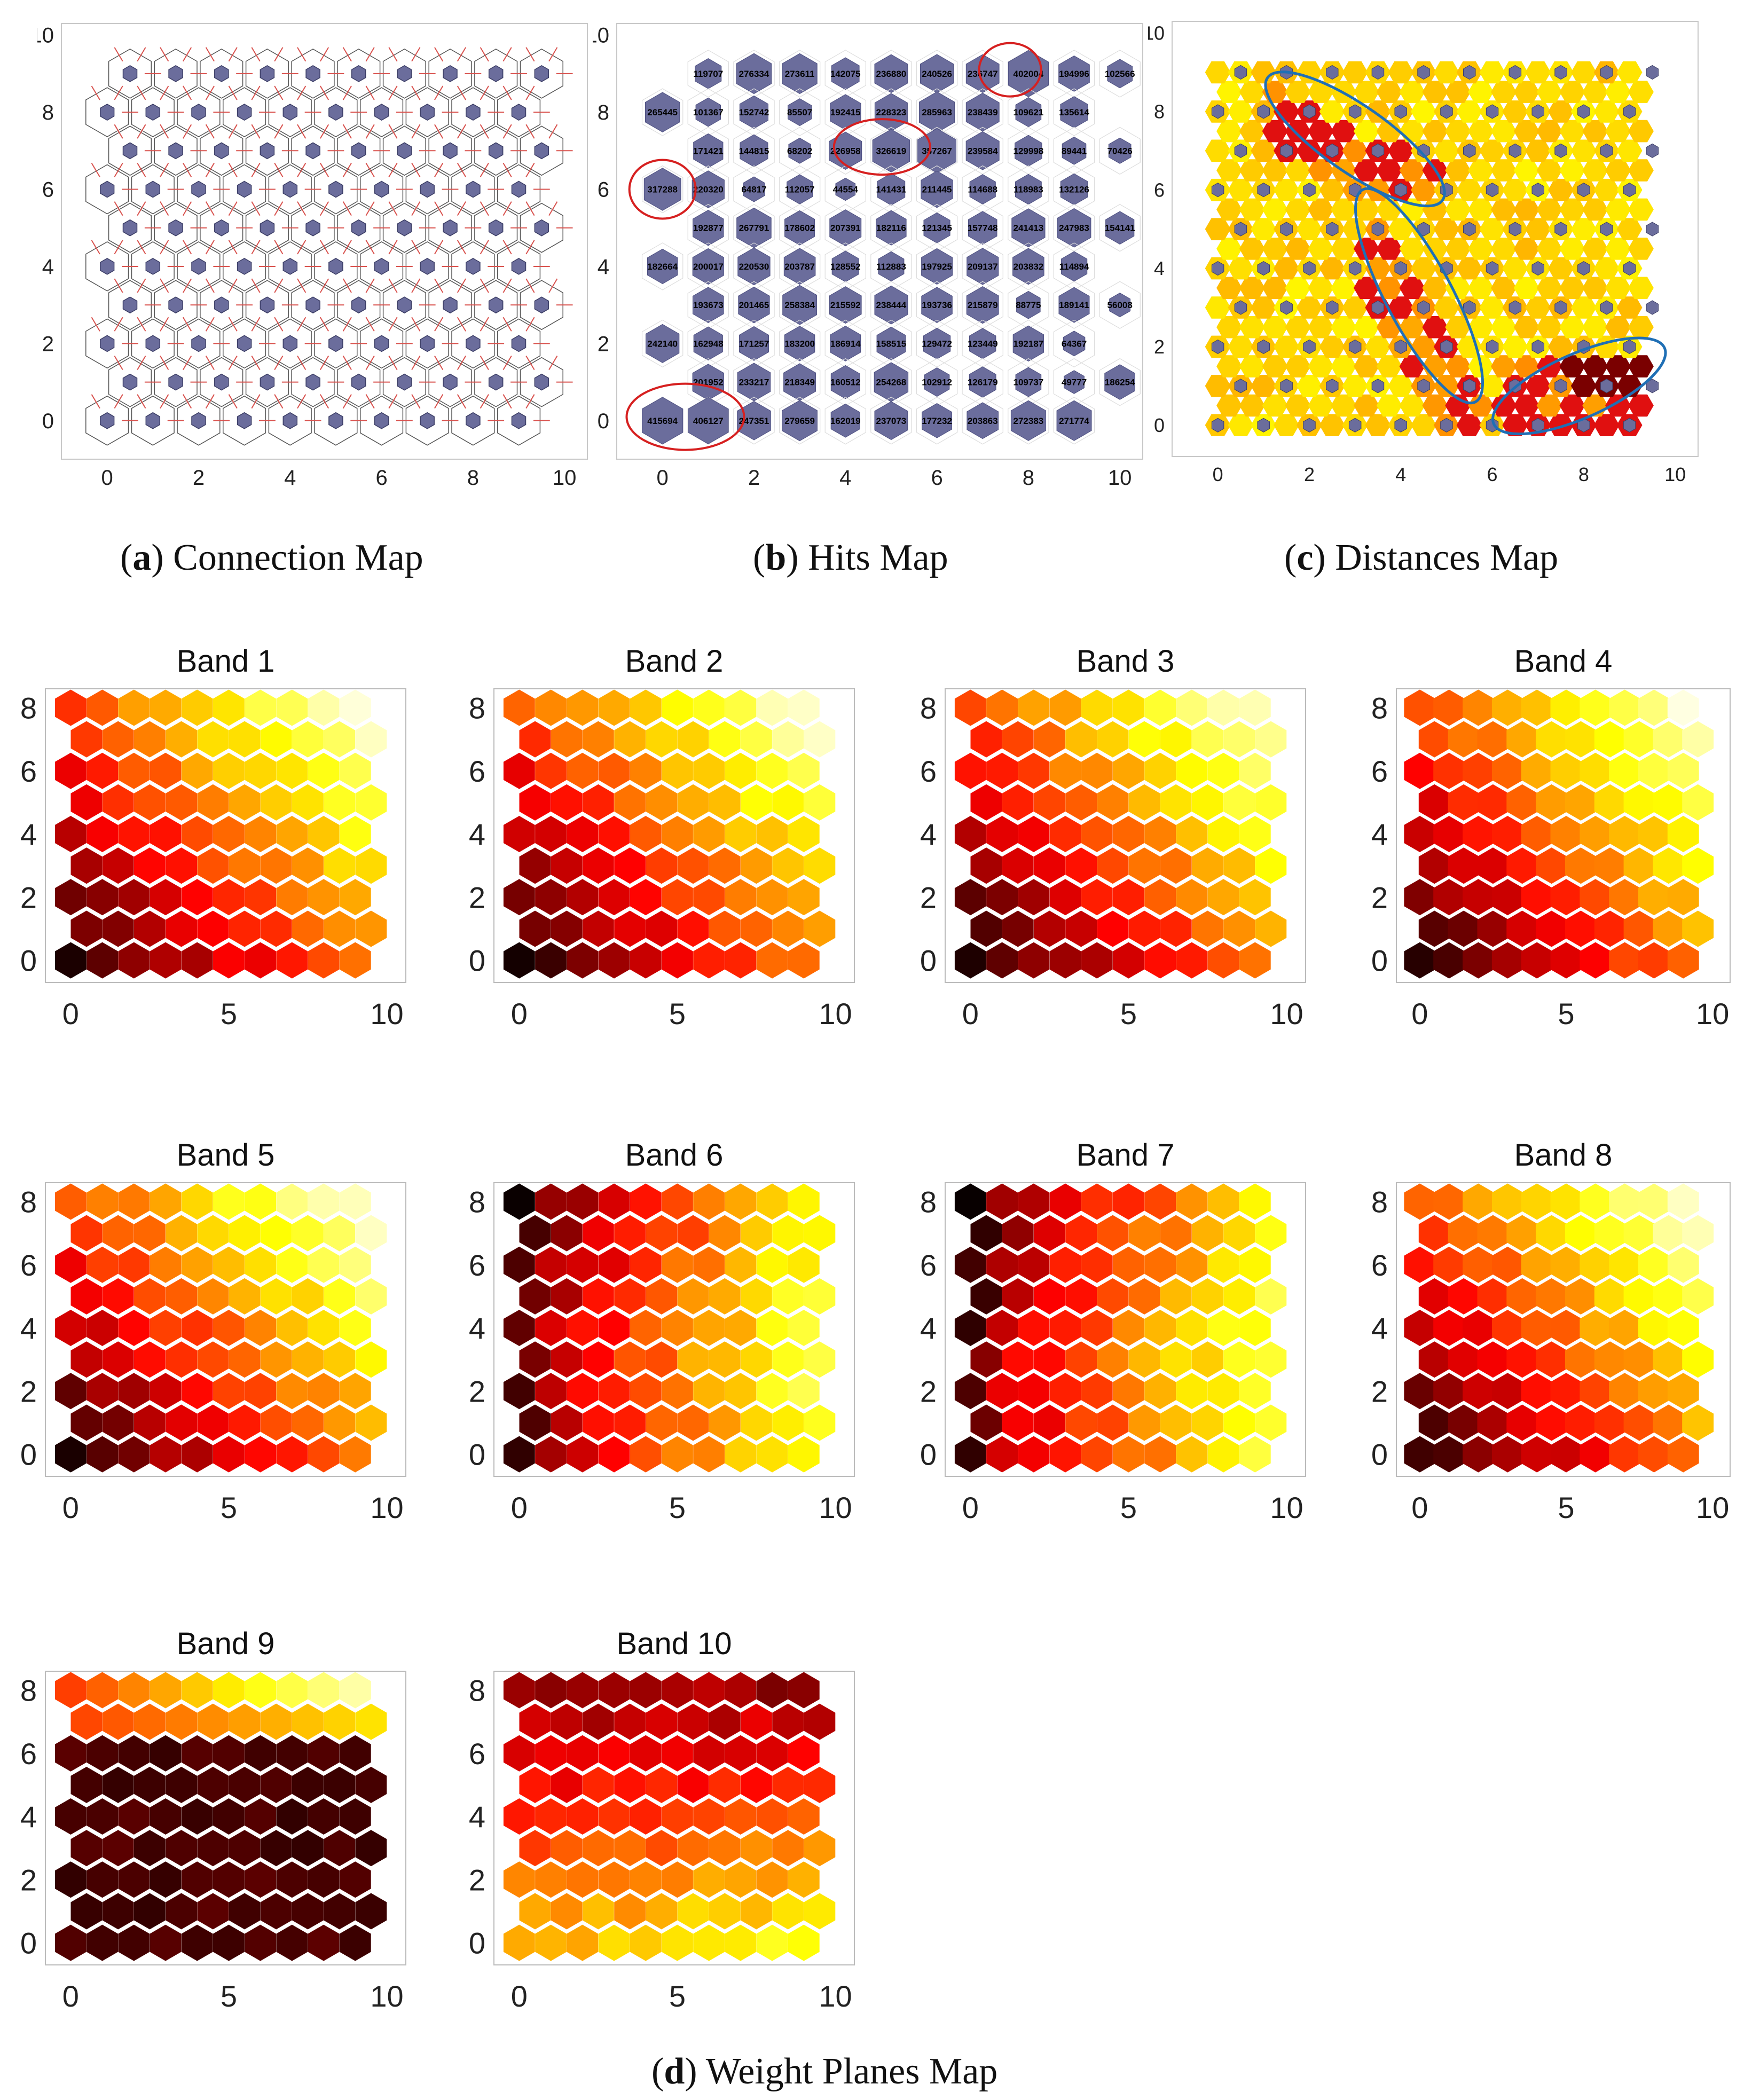 The width and height of the screenshot is (1752, 2100). Describe the element at coordinates (845, 74) in the screenshot. I see `hits-count-label: 142075` at that location.